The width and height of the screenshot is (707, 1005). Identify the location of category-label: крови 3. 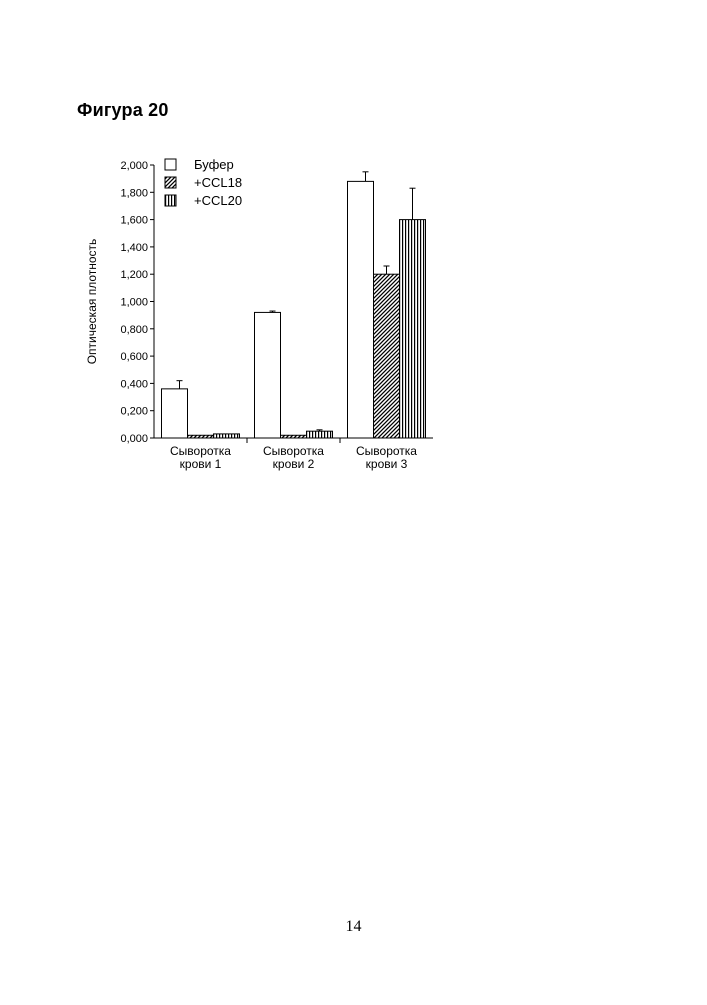
(387, 464).